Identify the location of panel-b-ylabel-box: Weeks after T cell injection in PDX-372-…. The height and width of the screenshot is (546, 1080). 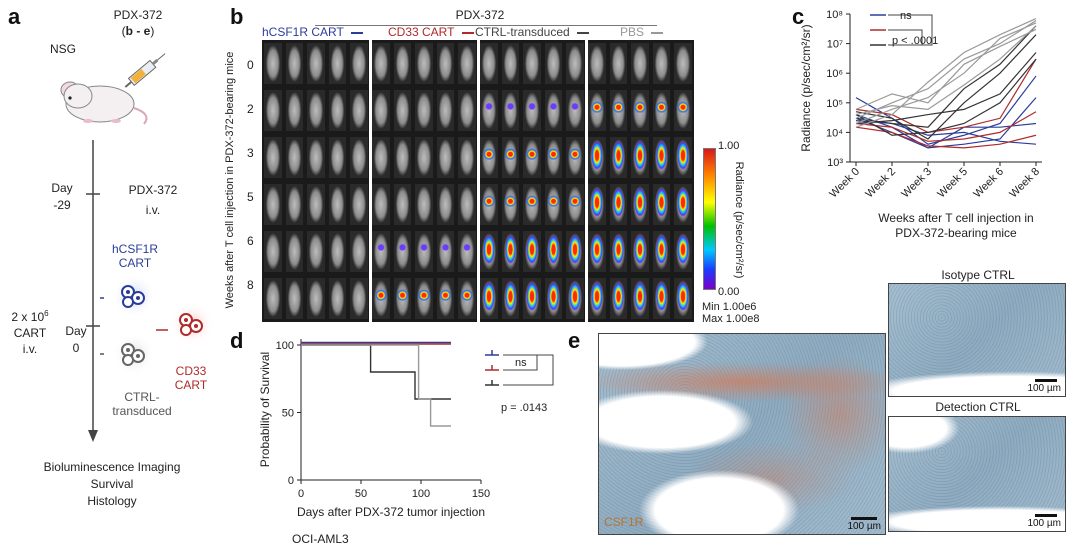
(230, 184).